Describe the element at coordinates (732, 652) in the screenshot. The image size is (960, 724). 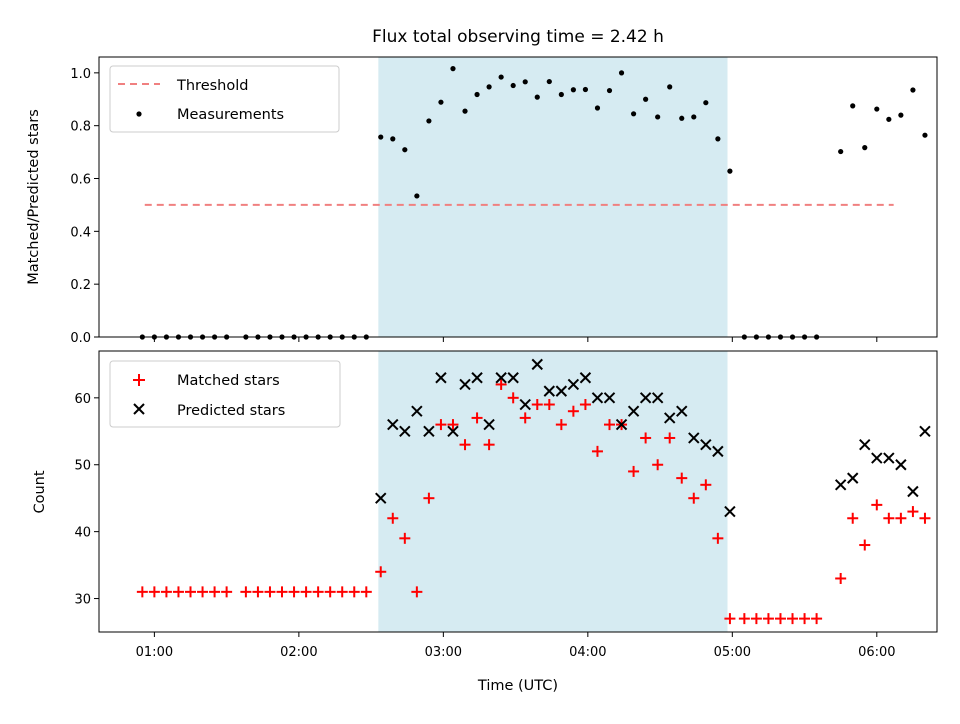
I see `bottom-x-tick-label: 05:00` at that location.